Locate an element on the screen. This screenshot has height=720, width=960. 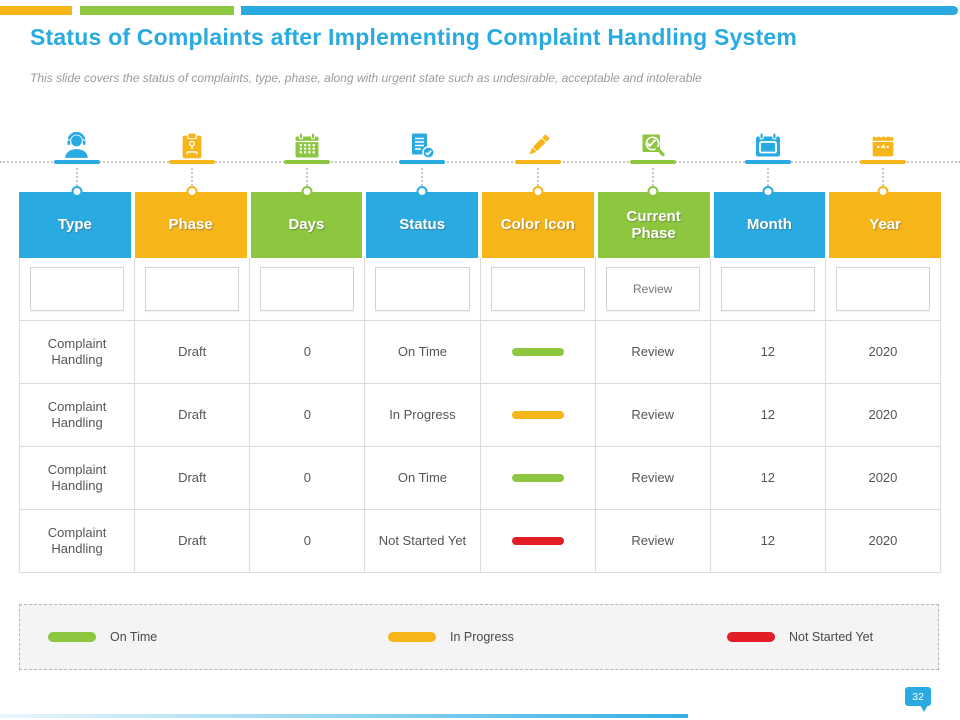
cell-status: Not Started Yet is located at coordinates (423, 541).